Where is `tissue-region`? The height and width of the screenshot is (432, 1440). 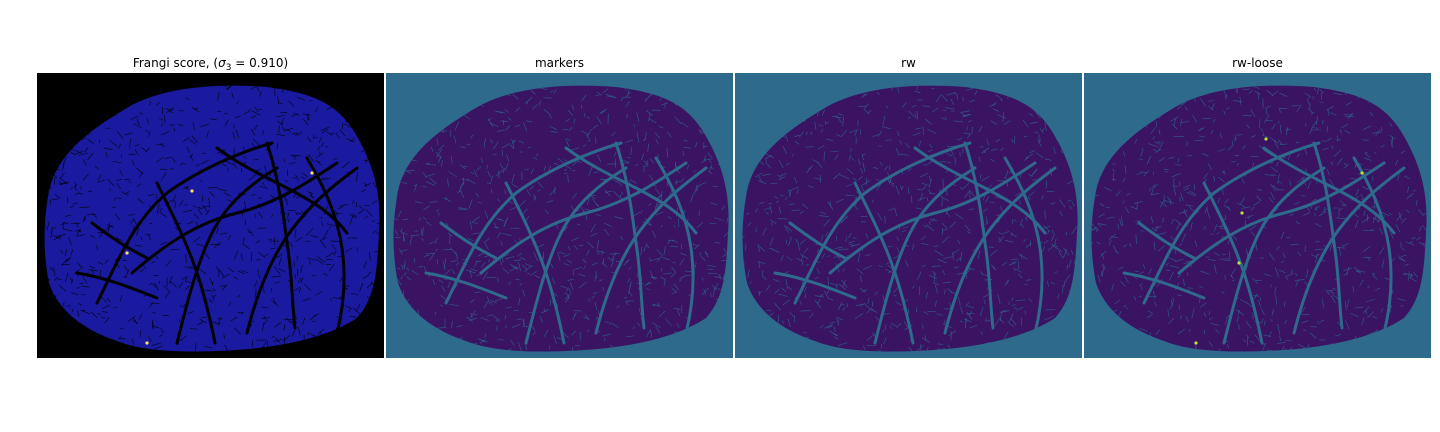
tissue-region is located at coordinates (212, 218).